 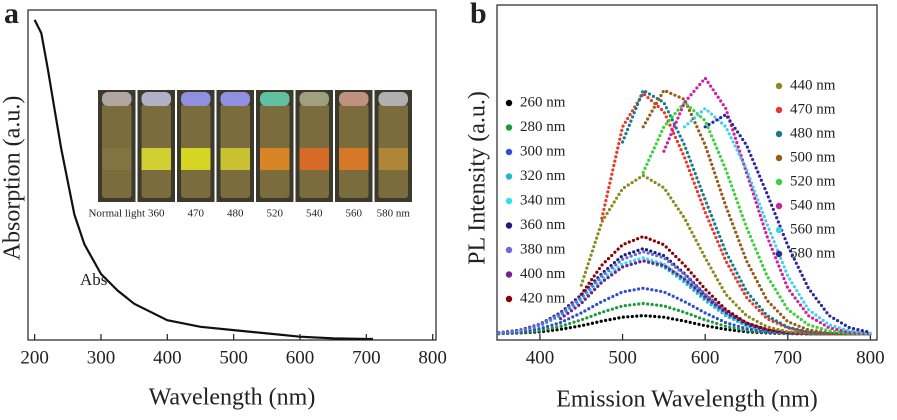 What do you see at coordinates (394, 214) in the screenshot?
I see `inset-label: 580 nm` at bounding box center [394, 214].